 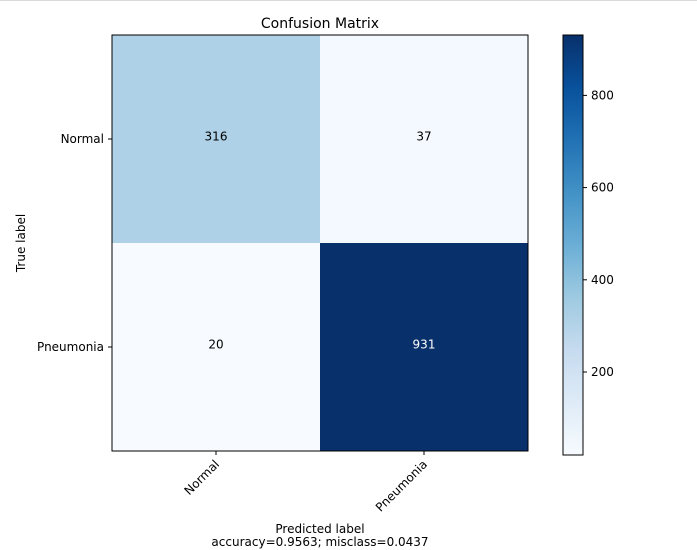 I want to click on colorbar-tick-label: 200, so click(x=602, y=372).